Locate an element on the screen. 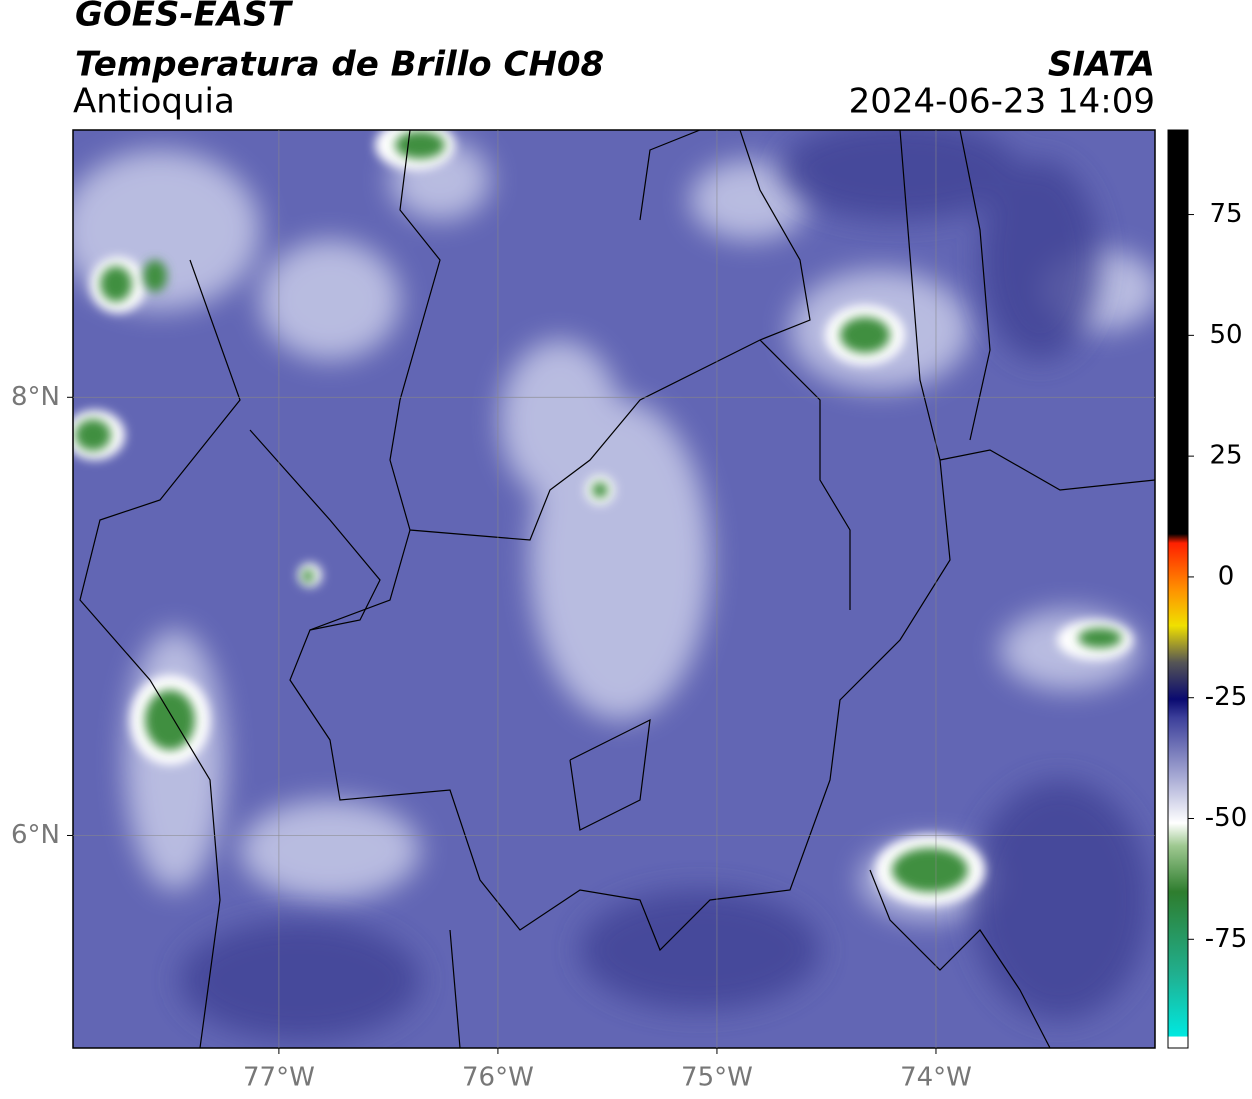 This screenshot has width=1252, height=1099. x-tick-label: 76°W is located at coordinates (498, 1078).